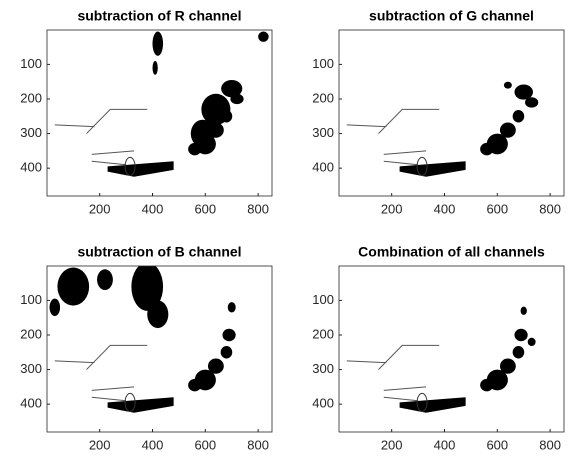  What do you see at coordinates (451, 16) in the screenshot?
I see `subplot-title: subtraction of G channel` at bounding box center [451, 16].